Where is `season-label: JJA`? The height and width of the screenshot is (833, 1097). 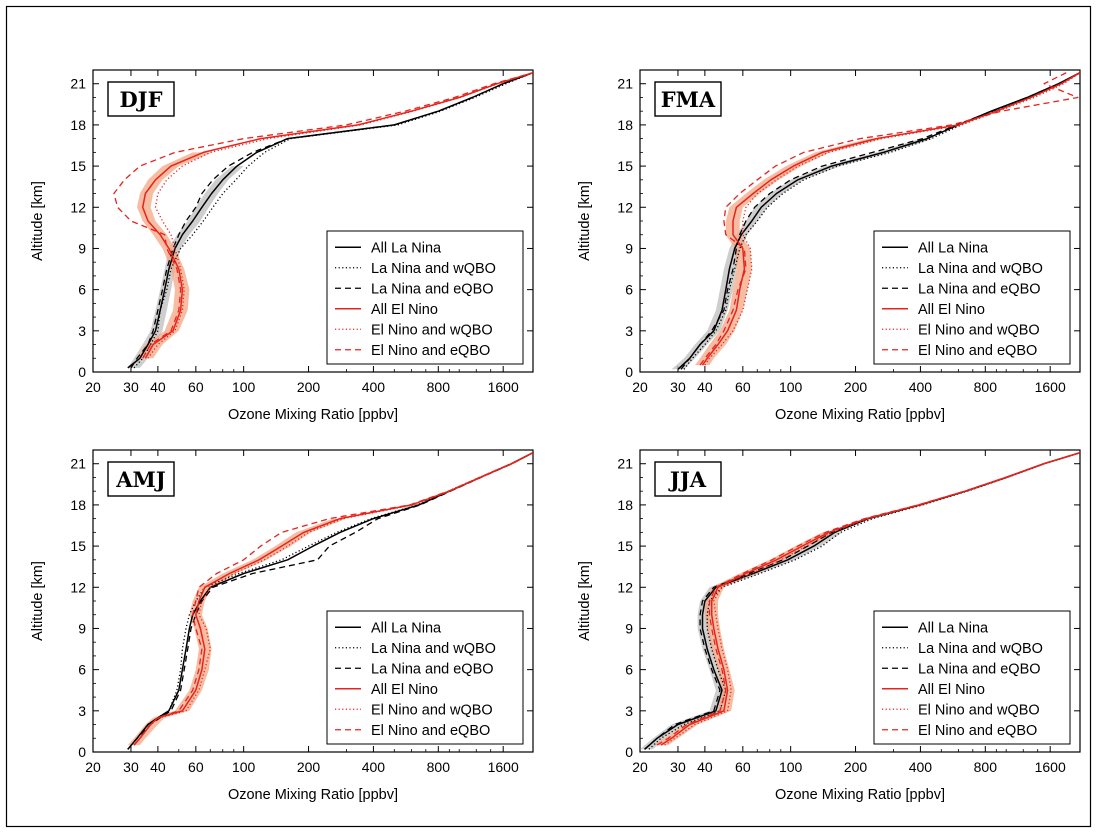
season-label: JJA is located at coordinates (687, 479).